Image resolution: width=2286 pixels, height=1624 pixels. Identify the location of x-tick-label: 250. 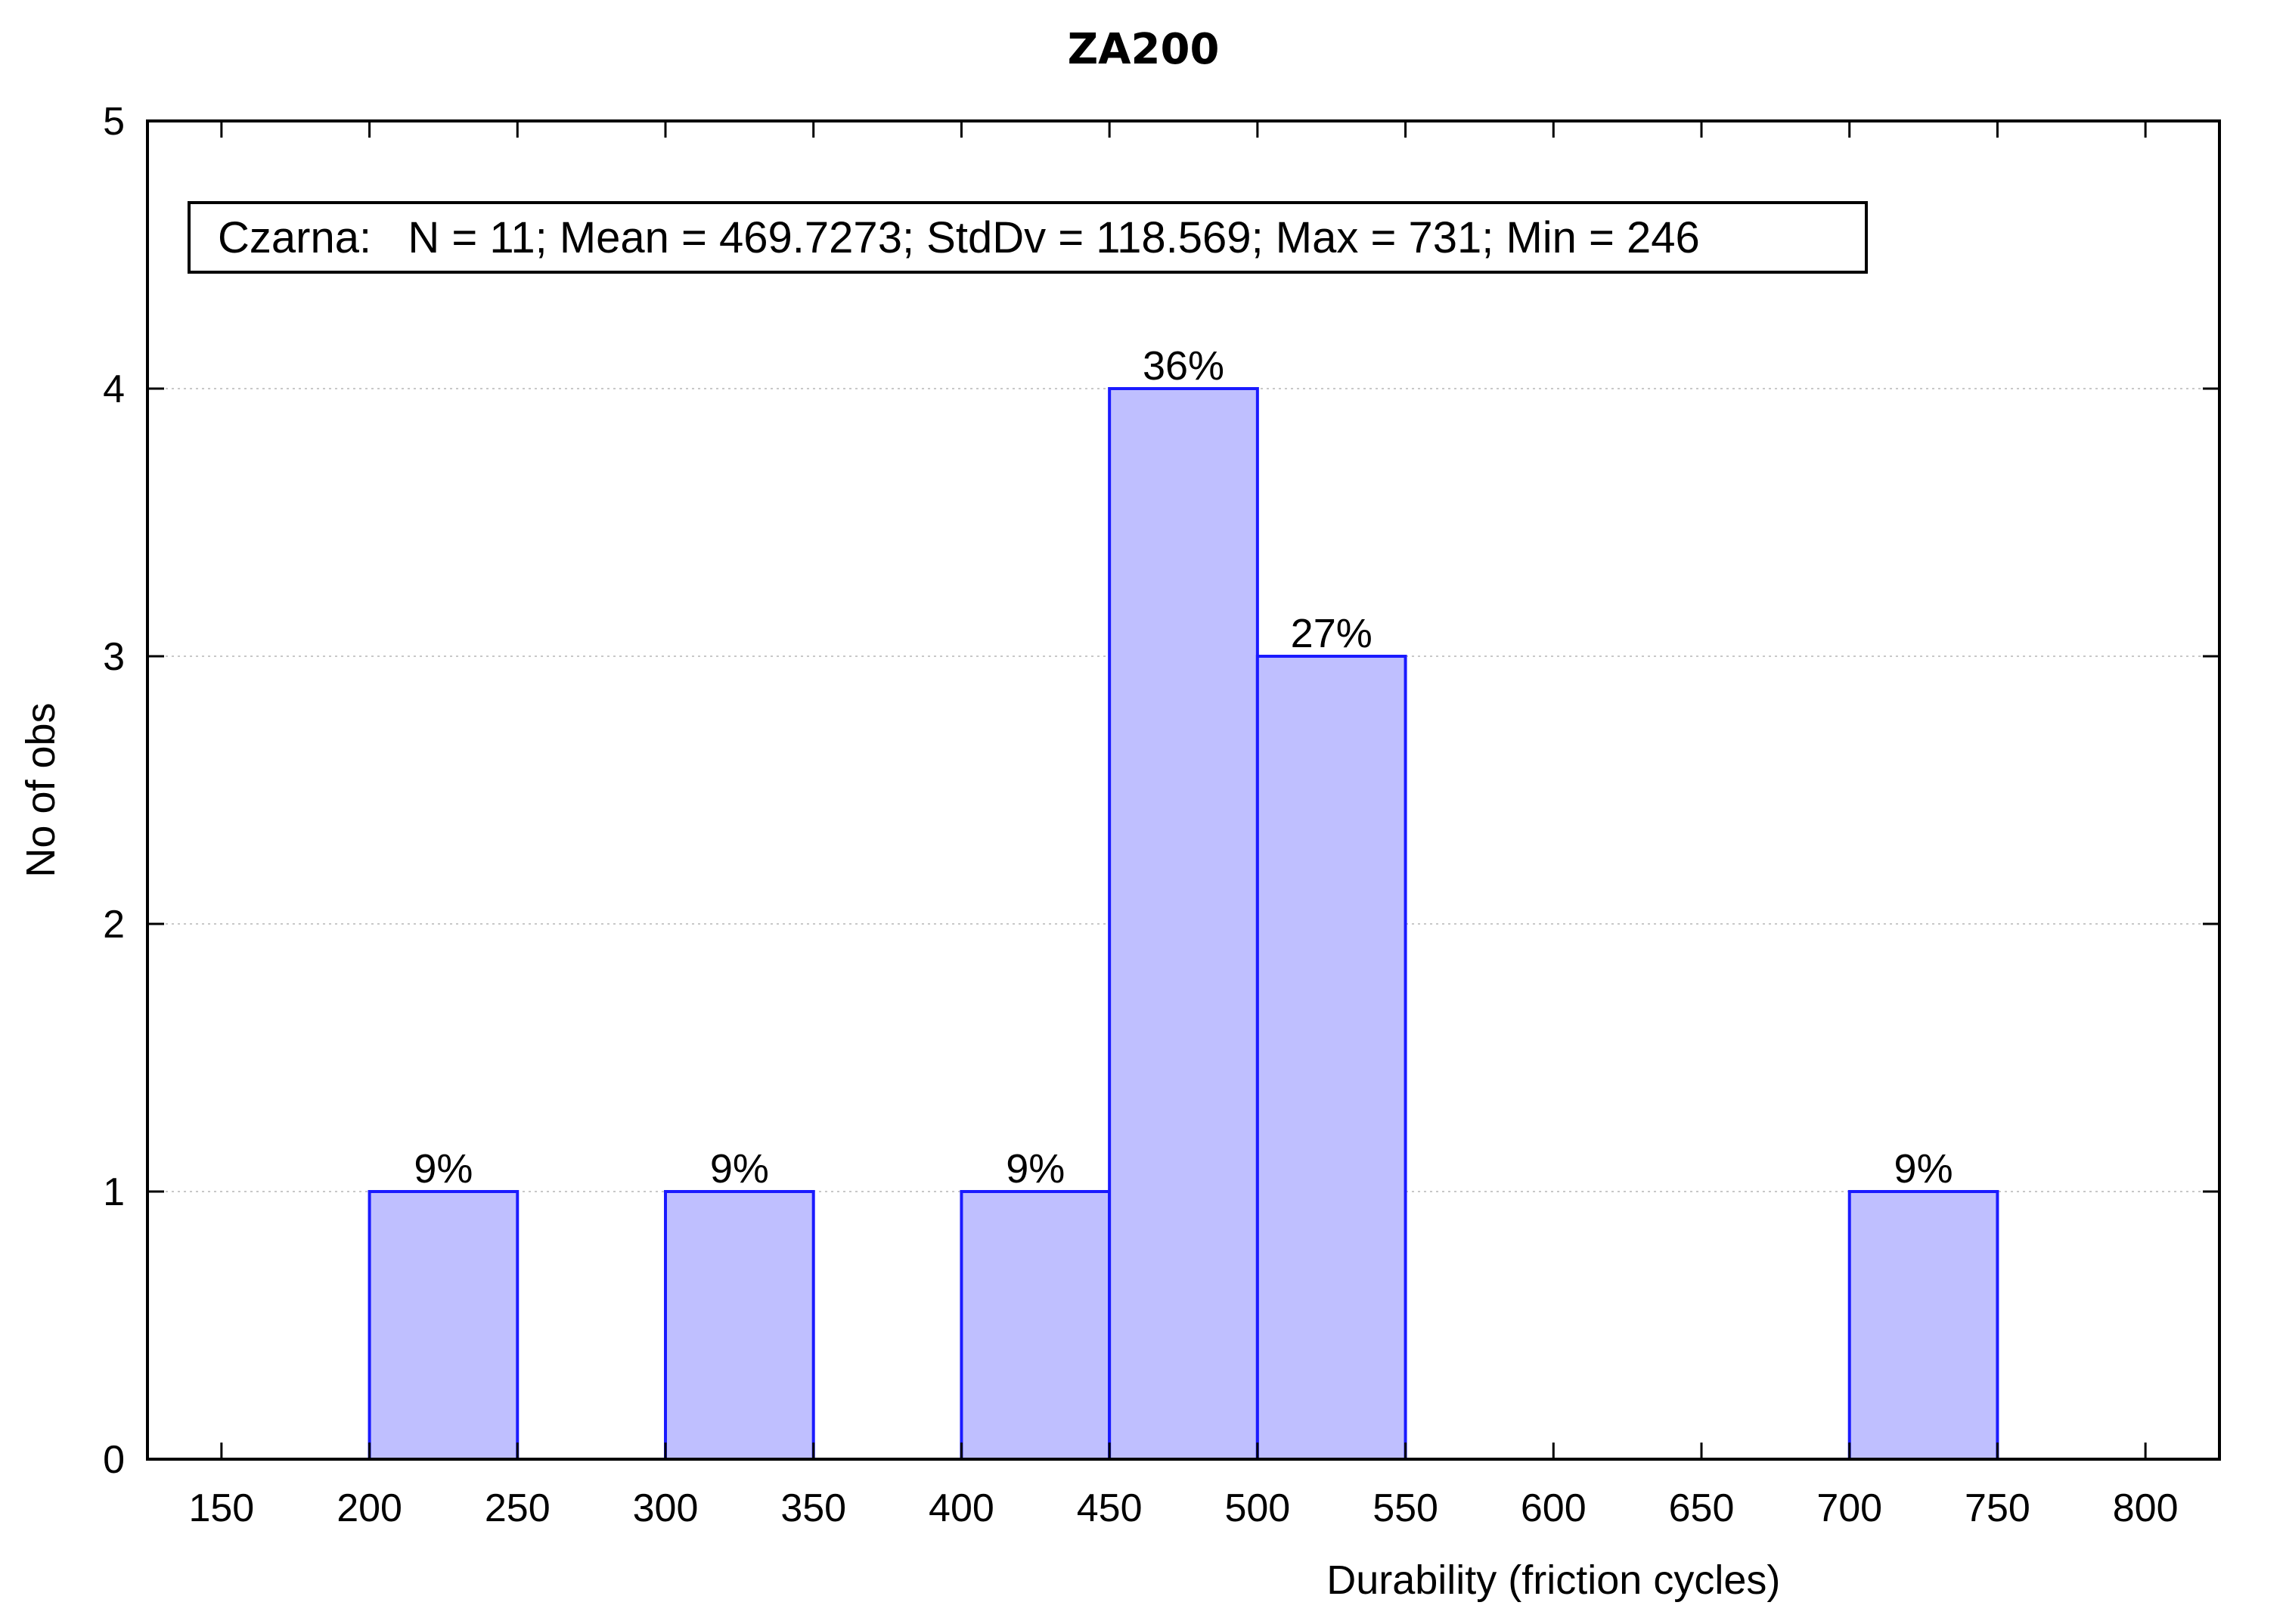
(518, 1508).